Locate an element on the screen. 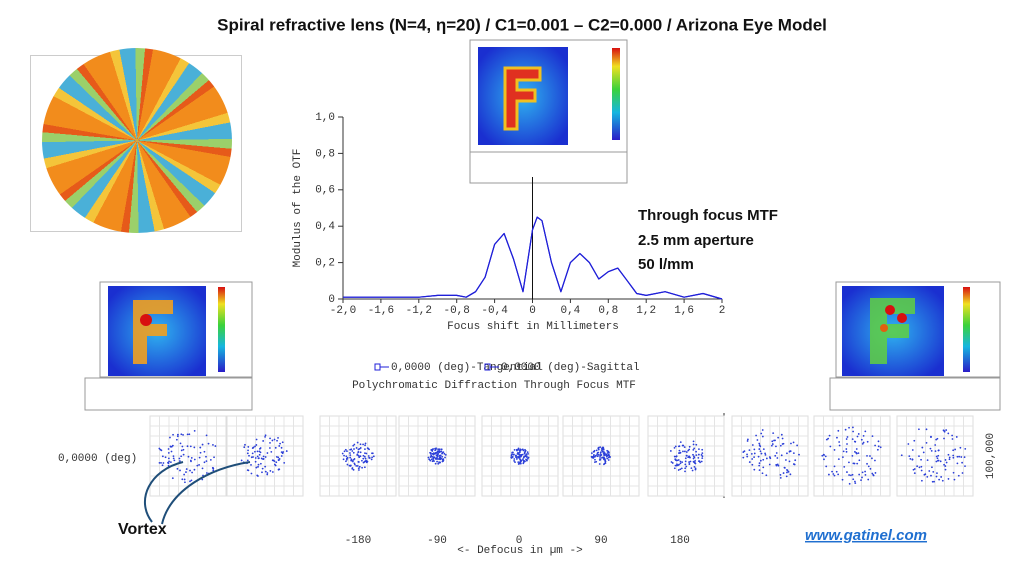 The image size is (1024, 576). y-tick-label: 0,2 is located at coordinates (325, 264).